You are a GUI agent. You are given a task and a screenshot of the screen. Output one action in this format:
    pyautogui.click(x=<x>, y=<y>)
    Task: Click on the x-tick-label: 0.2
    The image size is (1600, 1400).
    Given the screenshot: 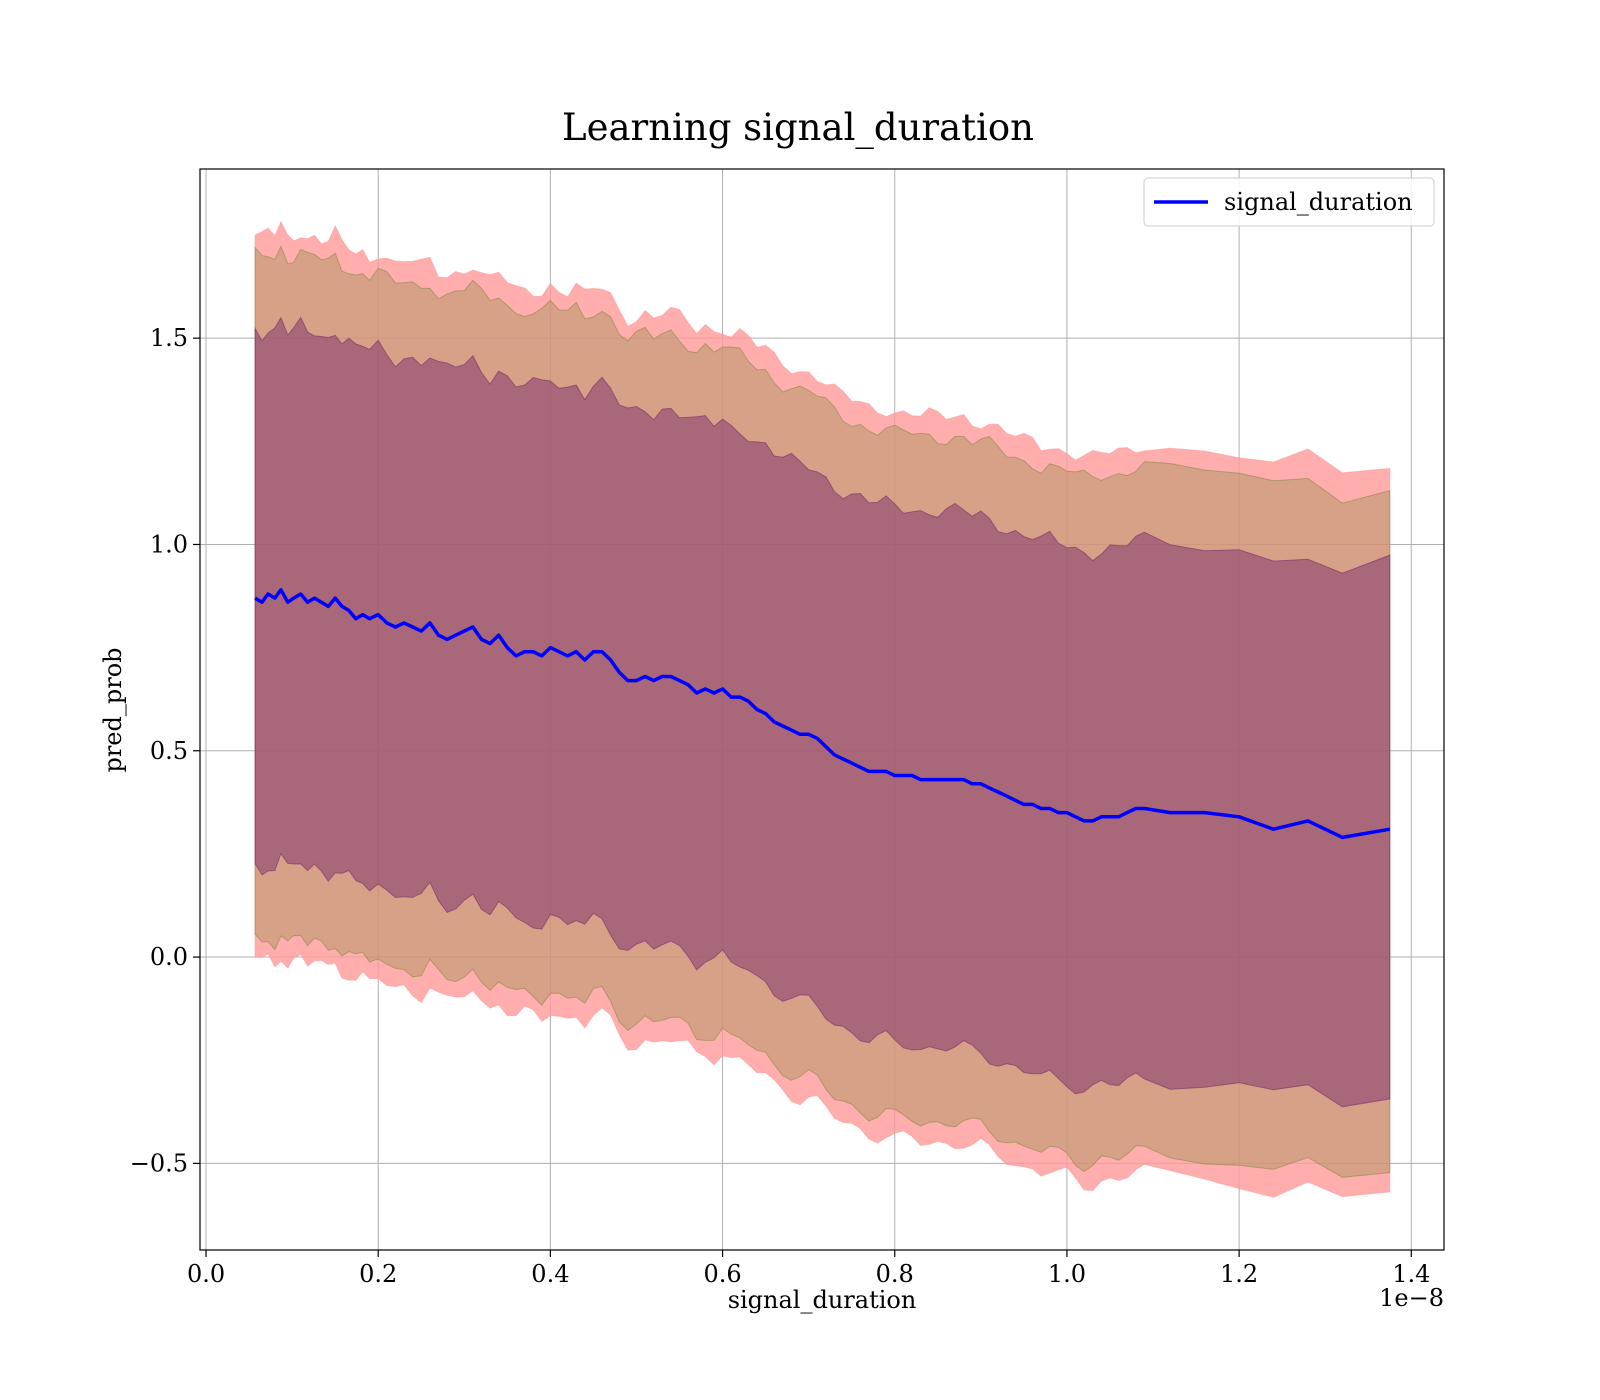 What is the action you would take?
    pyautogui.click(x=378, y=1274)
    